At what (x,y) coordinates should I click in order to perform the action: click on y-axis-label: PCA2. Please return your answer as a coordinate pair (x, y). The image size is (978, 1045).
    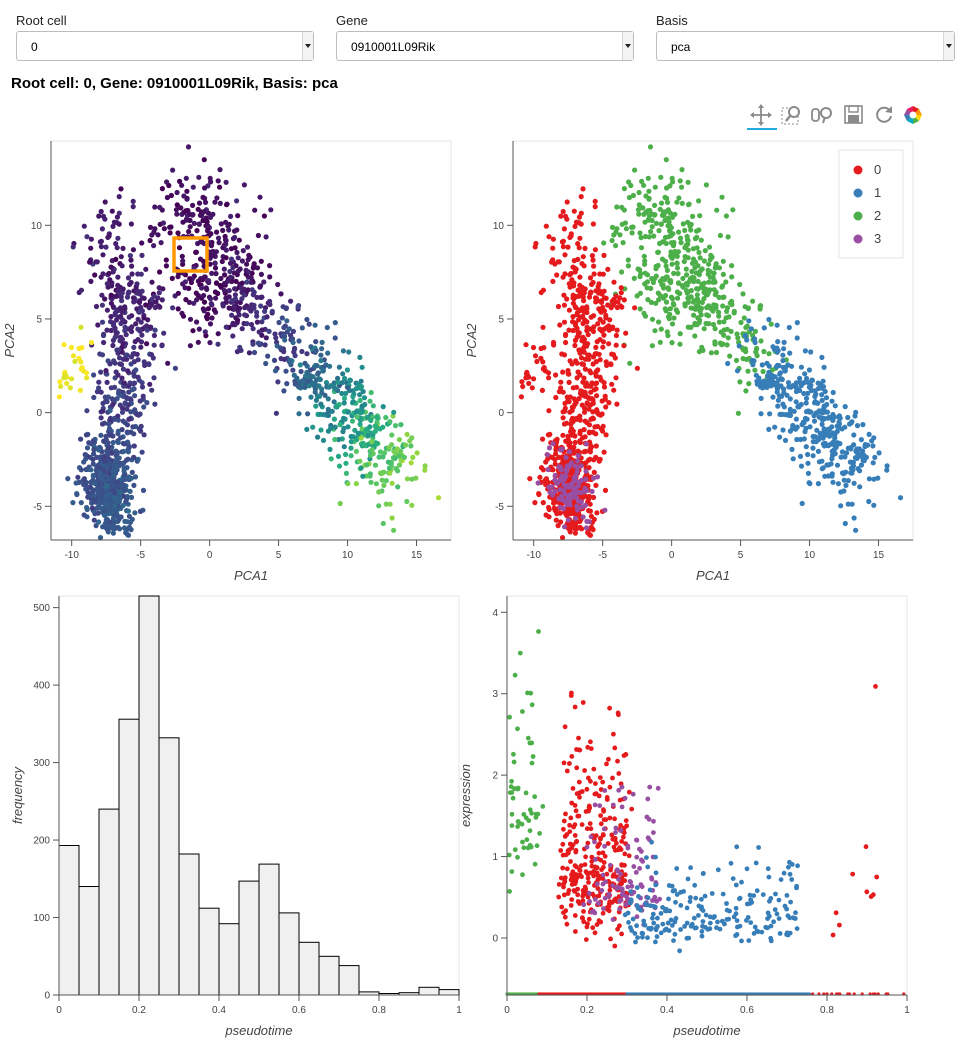
    Looking at the image, I should click on (9, 340).